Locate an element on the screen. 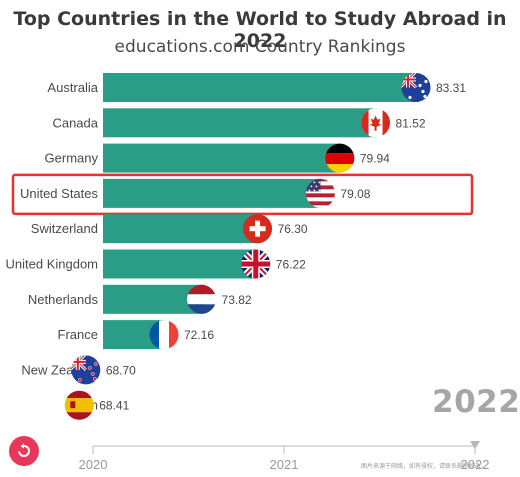 The image size is (520, 477). switzerland-flag-icon is located at coordinates (258, 229).